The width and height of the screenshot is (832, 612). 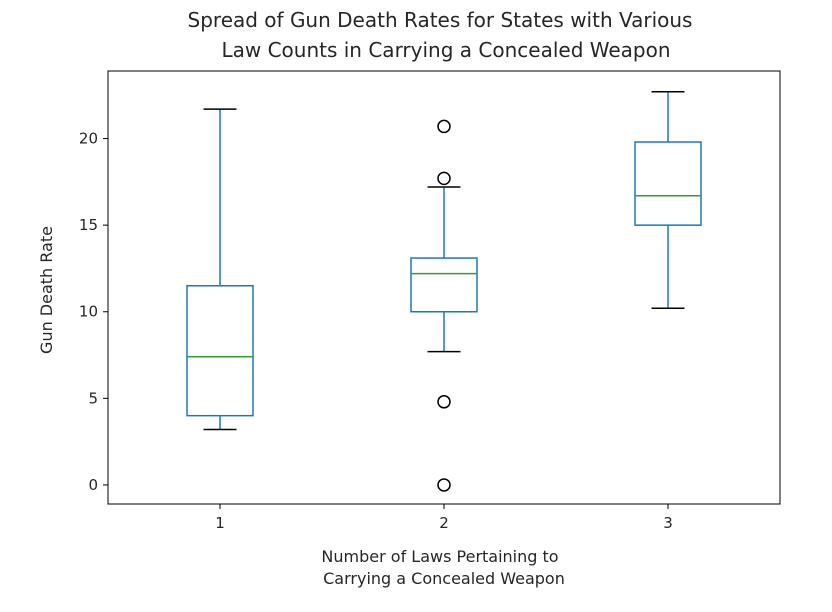 I want to click on x-tick-label: 2, so click(x=444, y=523).